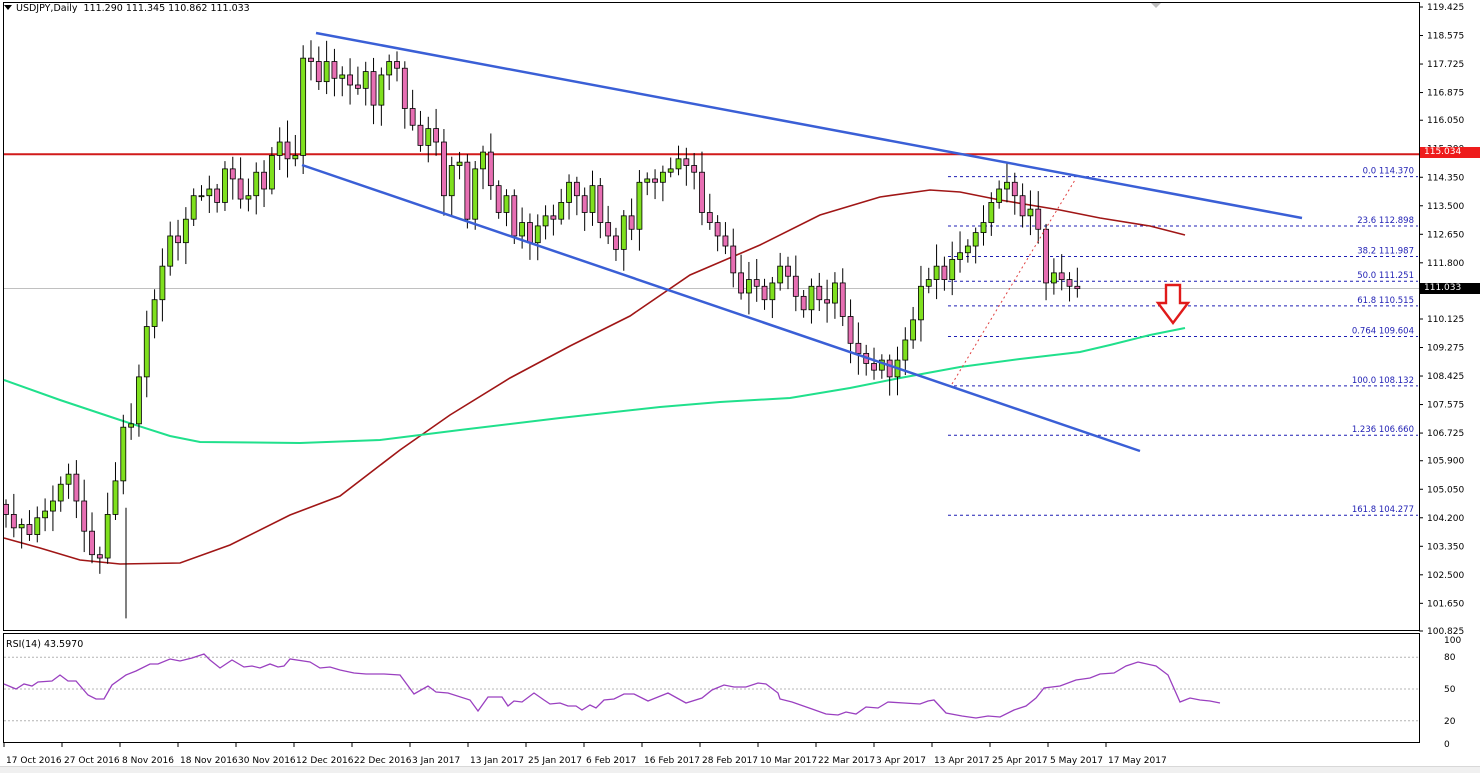 This screenshot has width=1480, height=776. What do you see at coordinates (1450, 152) in the screenshot?
I see `resistance-price-tag: 115.034` at bounding box center [1450, 152].